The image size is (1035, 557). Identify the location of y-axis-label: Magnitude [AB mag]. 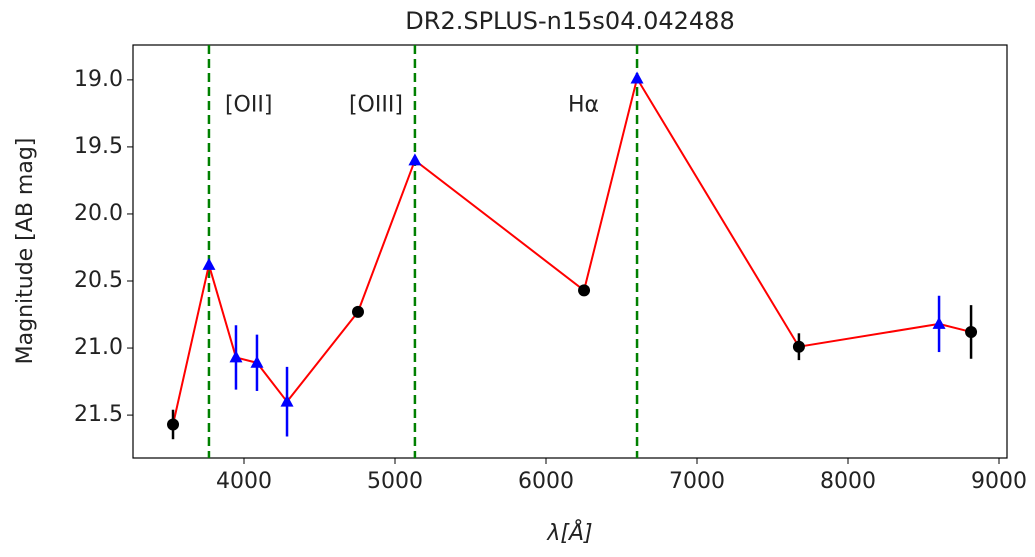
(25, 251).